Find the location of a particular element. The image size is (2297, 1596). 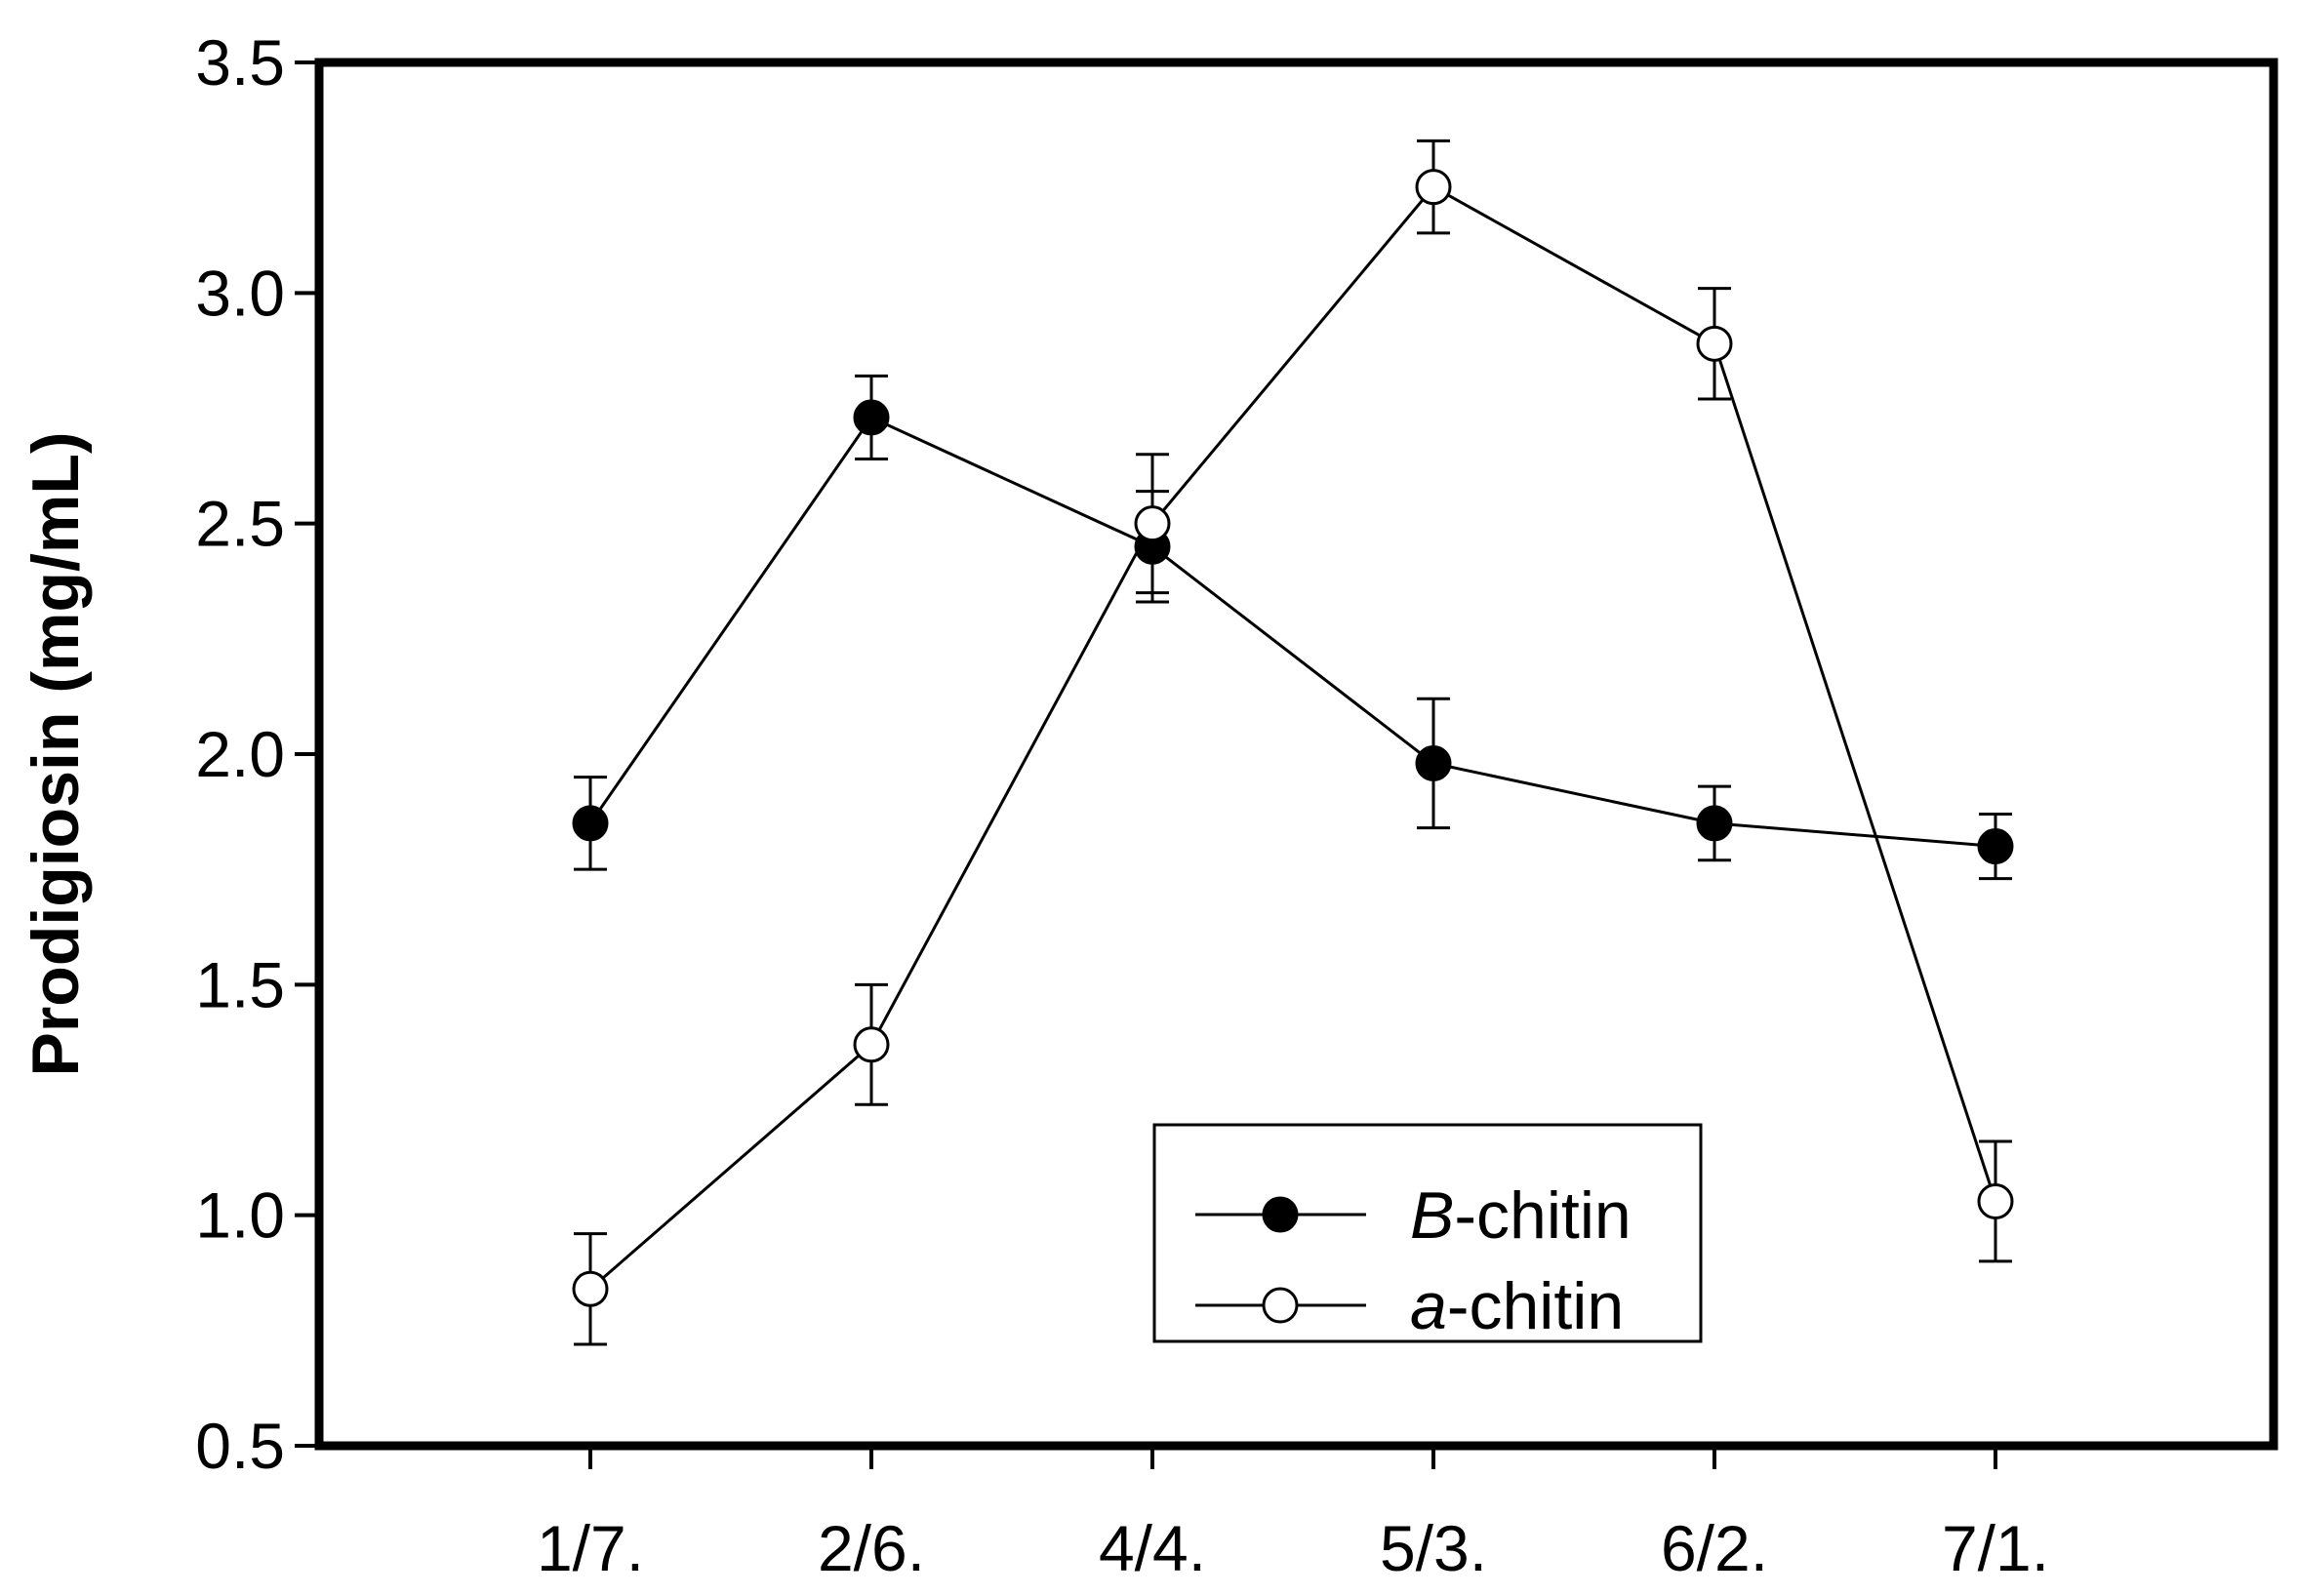

y-tick-label: 3.0 is located at coordinates (240, 293).